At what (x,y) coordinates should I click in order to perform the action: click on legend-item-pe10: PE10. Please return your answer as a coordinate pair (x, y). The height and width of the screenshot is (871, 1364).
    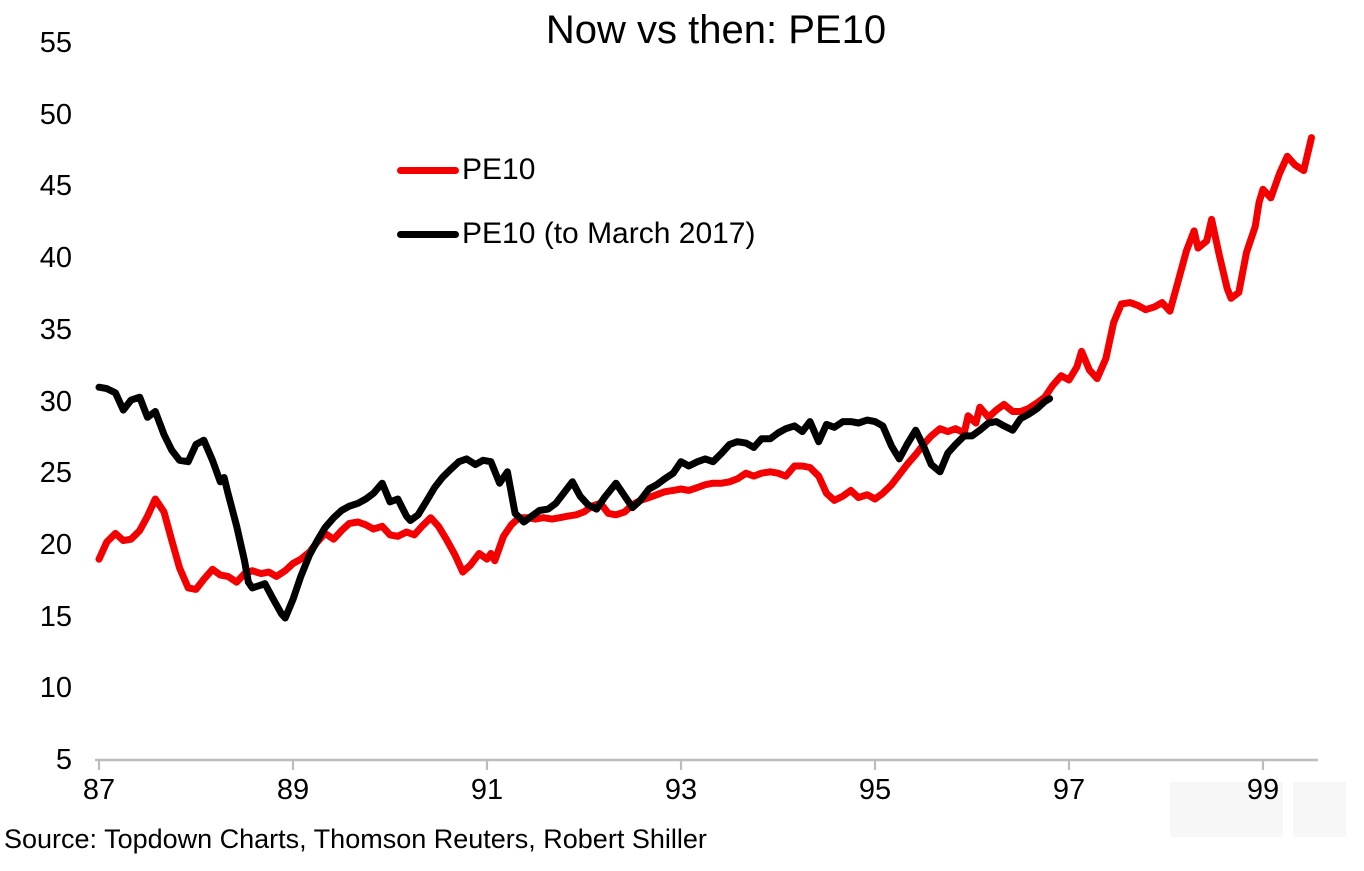
    Looking at the image, I should click on (576, 170).